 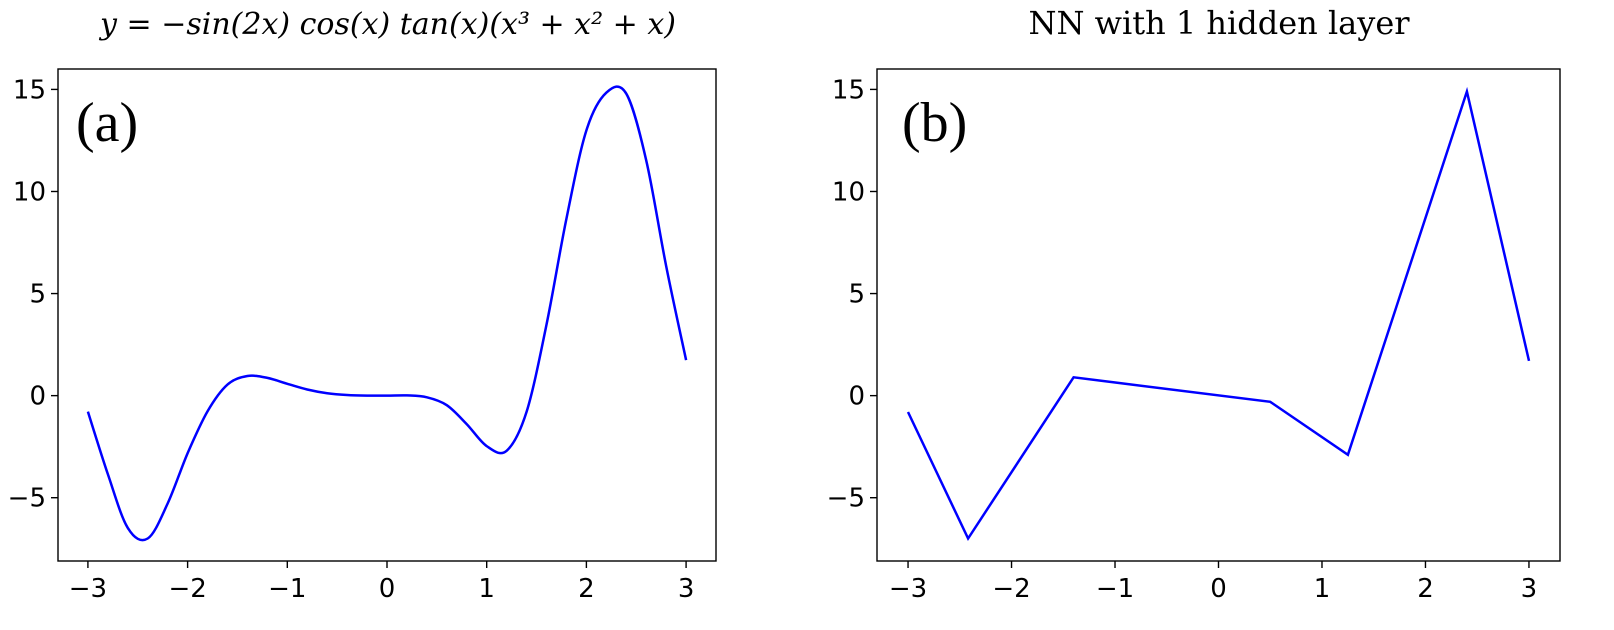 What do you see at coordinates (387, 24) in the screenshot?
I see `panel-a-title: y = −sin(2x) cos(x) tan(x)(x³ + x² + x)` at bounding box center [387, 24].